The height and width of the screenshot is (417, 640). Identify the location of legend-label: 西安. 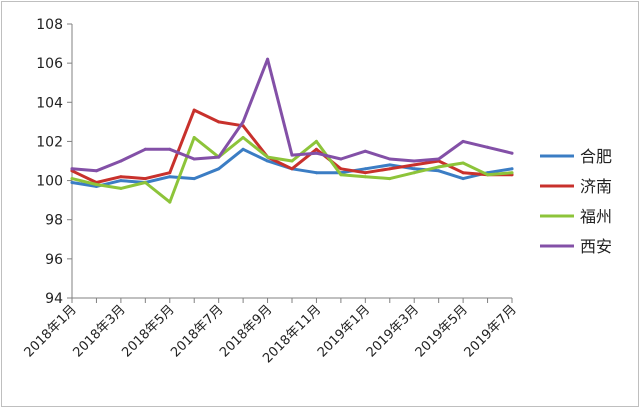
(596, 246).